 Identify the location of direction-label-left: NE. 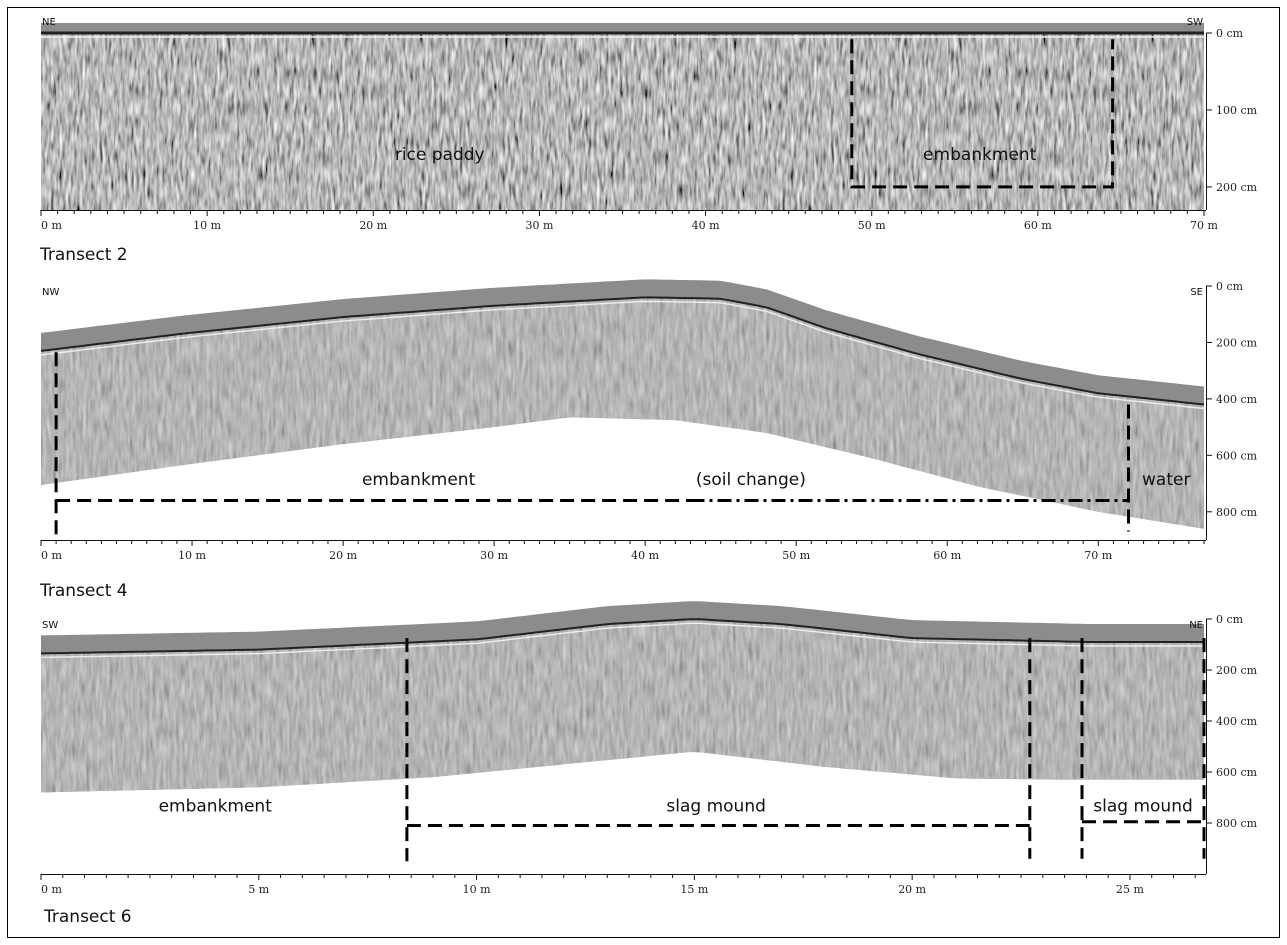
(49, 22).